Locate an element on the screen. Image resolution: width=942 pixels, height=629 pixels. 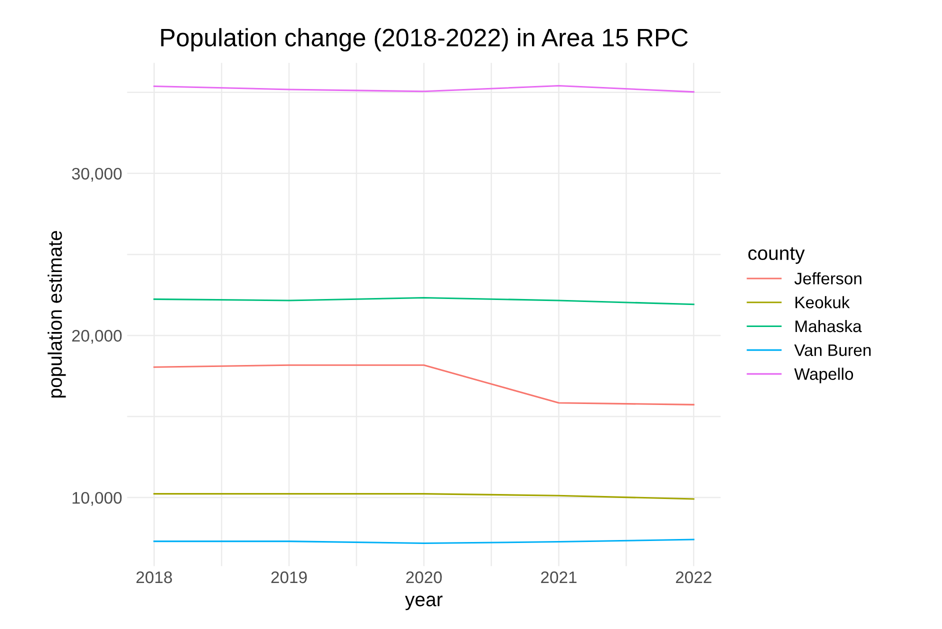
y-tick-label: 20,000 is located at coordinates (97, 337).